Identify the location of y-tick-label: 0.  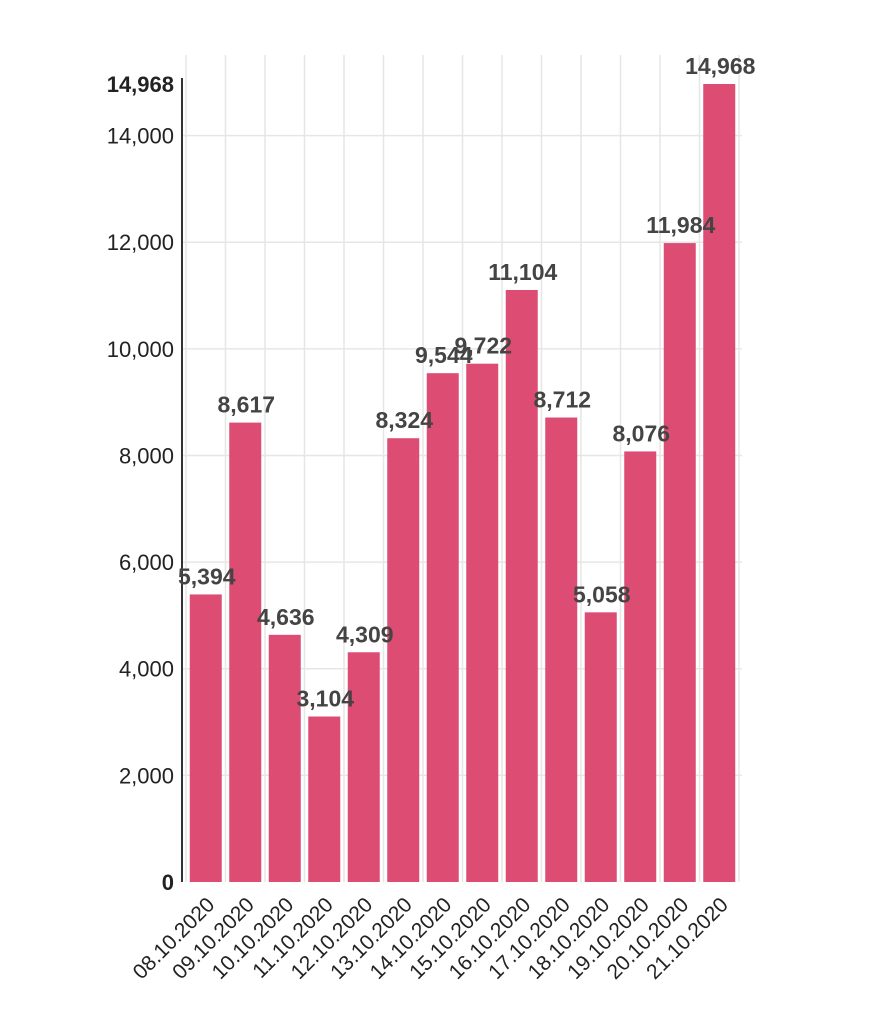
(168, 882).